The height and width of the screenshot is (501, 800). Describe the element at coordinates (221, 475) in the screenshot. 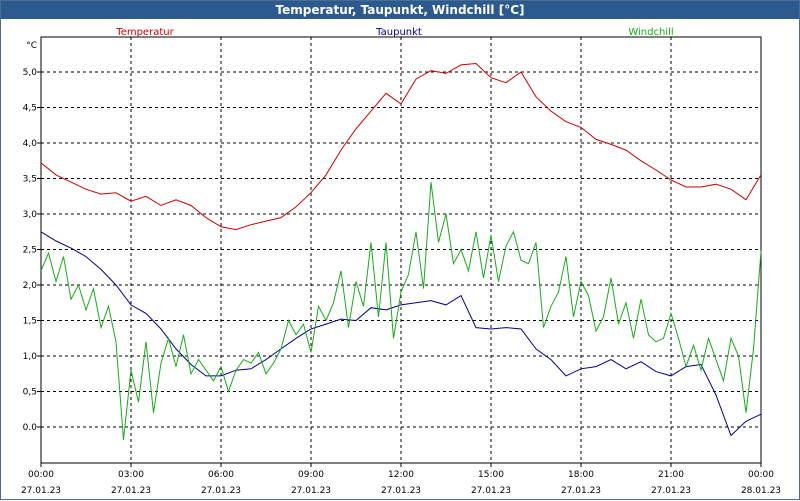

I see `x-tick-label-time: 06:00` at that location.